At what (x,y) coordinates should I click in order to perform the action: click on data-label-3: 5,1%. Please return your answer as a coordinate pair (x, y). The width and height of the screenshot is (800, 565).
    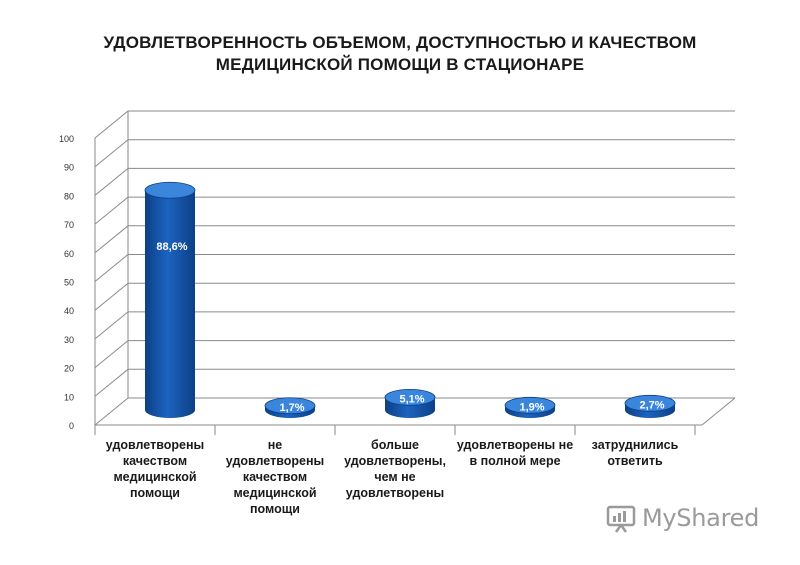
    Looking at the image, I should click on (411, 399).